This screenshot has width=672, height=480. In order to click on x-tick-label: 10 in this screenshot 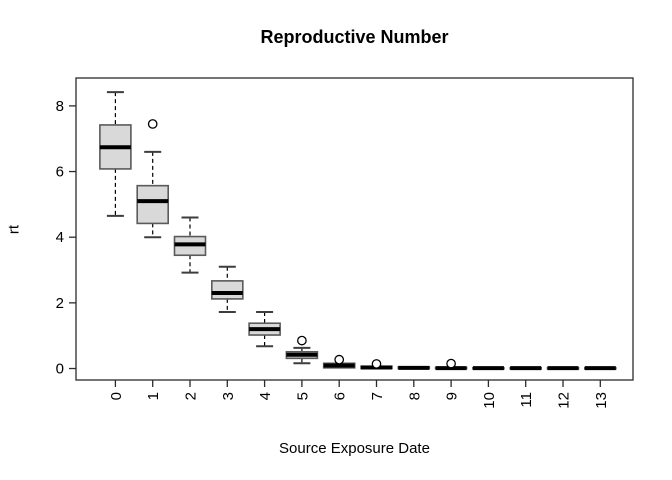, I will do `click(489, 400)`.